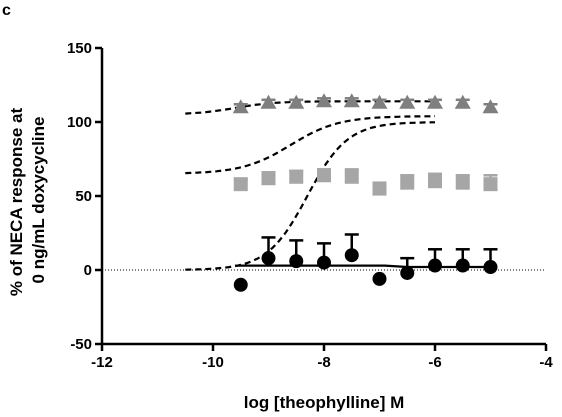 The height and width of the screenshot is (417, 562). What do you see at coordinates (38, 200) in the screenshot?
I see `y-axis-title-line2: 0 ng/mL doxycycline` at bounding box center [38, 200].